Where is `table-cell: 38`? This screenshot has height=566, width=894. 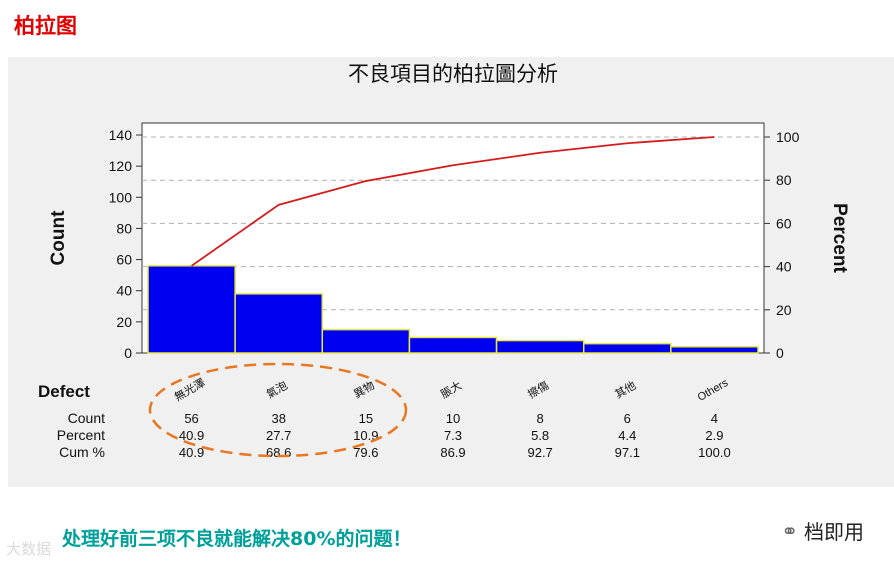
table-cell: 38 is located at coordinates (278, 418).